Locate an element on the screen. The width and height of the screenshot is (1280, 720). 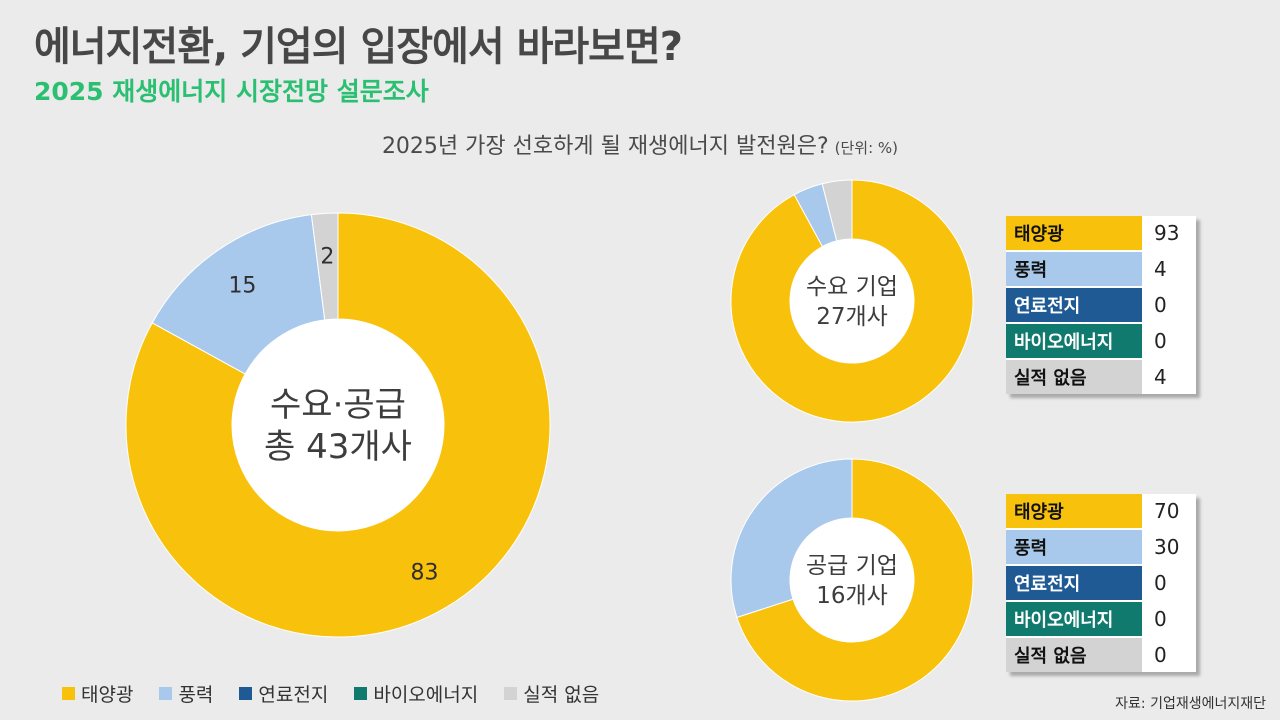
question-unit: (단위: %) is located at coordinates (866, 148).